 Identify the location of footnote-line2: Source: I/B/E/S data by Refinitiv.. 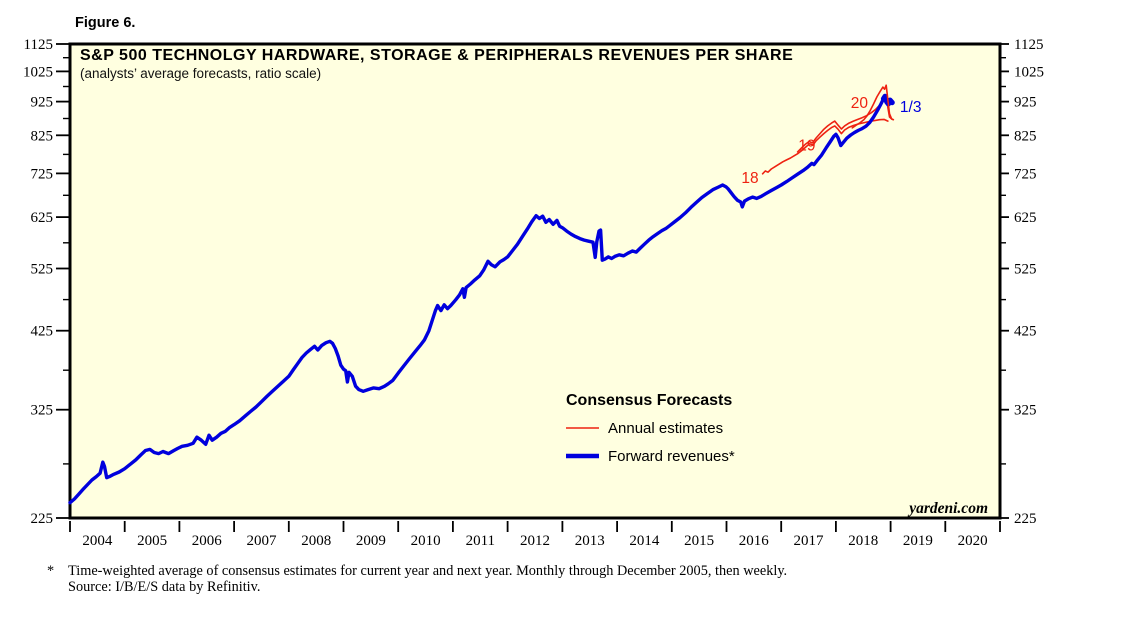
(164, 587).